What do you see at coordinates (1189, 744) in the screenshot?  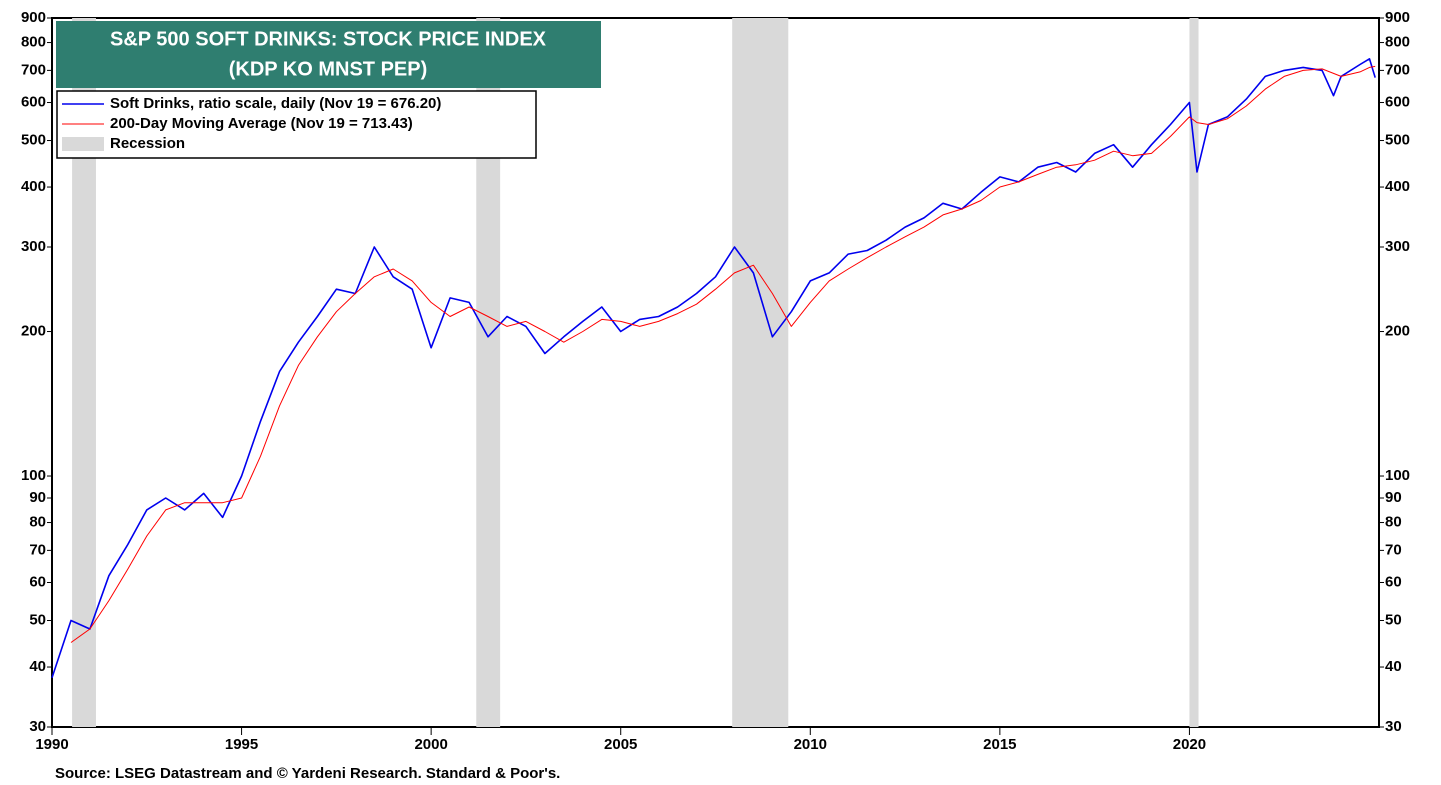 I see `x-tick-label: 2020` at bounding box center [1189, 744].